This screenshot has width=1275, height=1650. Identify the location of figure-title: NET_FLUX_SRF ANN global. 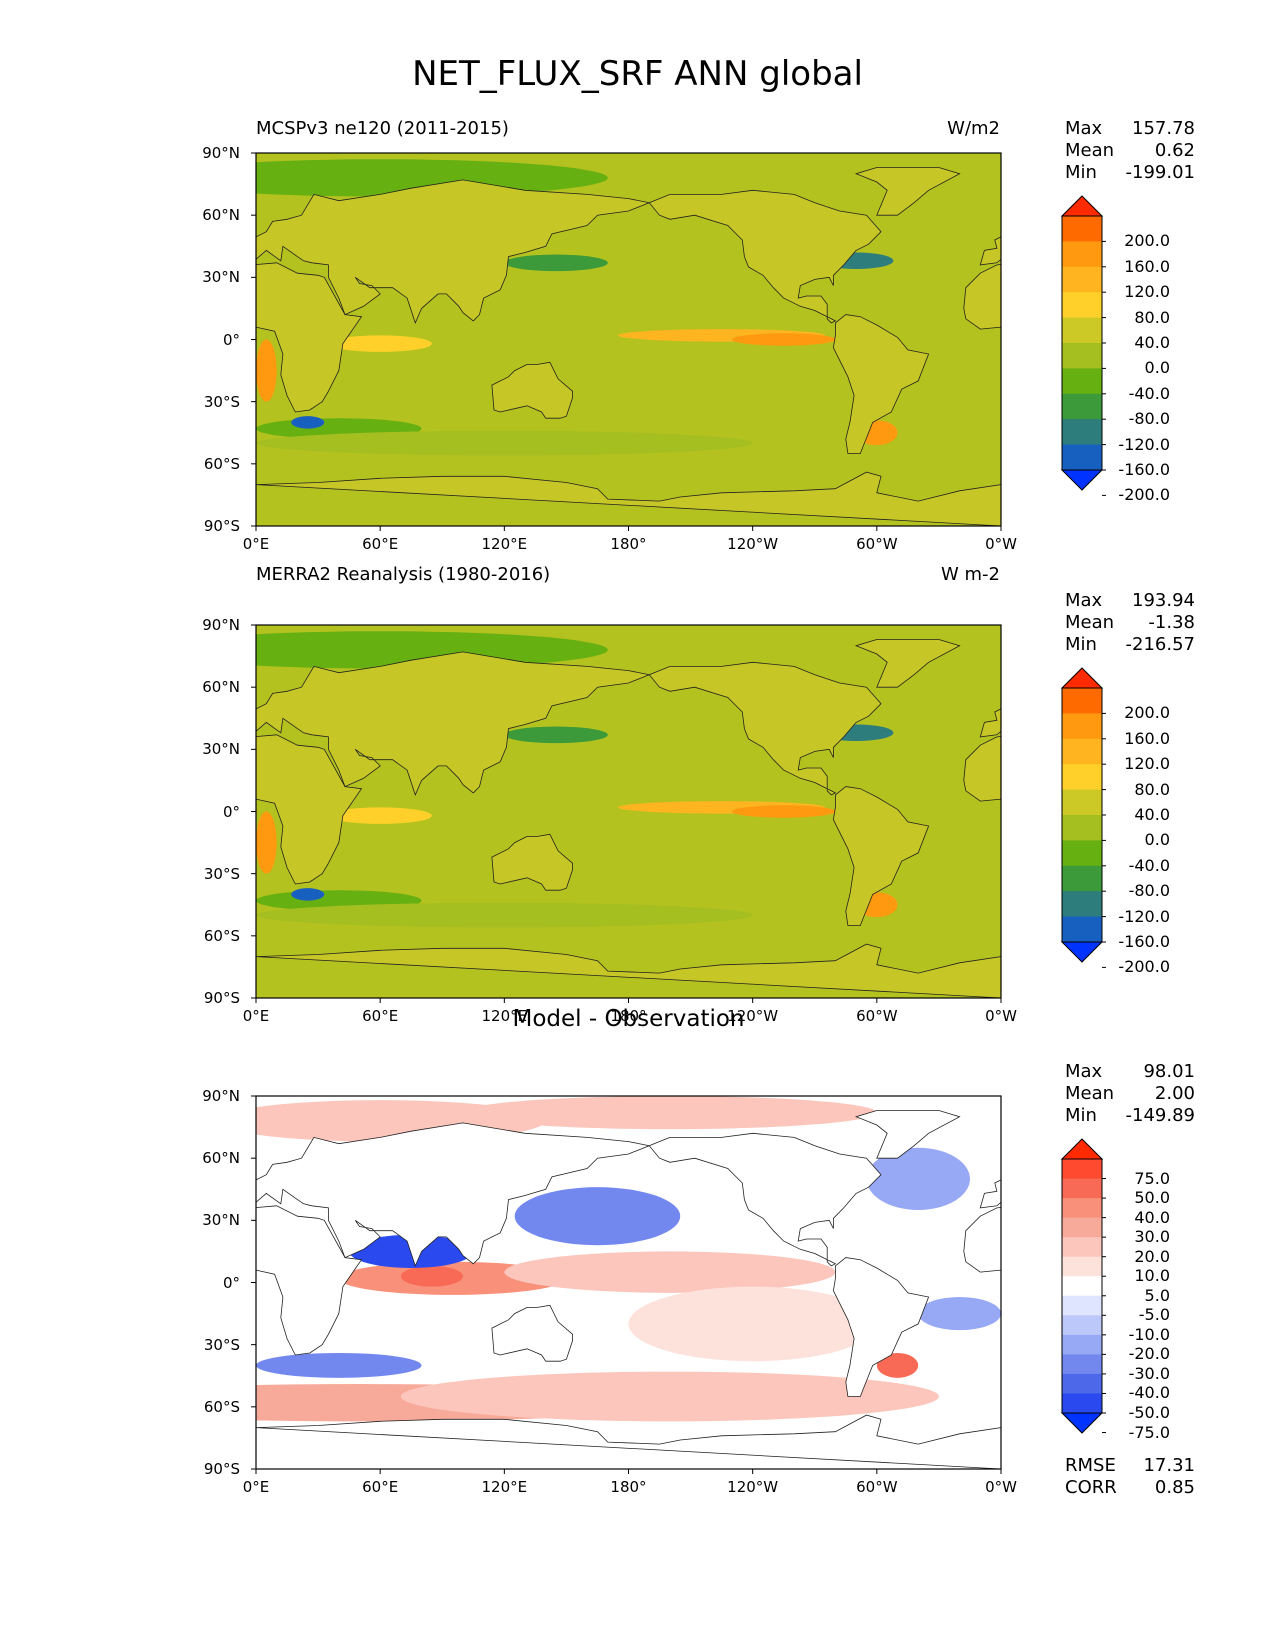
(637, 74).